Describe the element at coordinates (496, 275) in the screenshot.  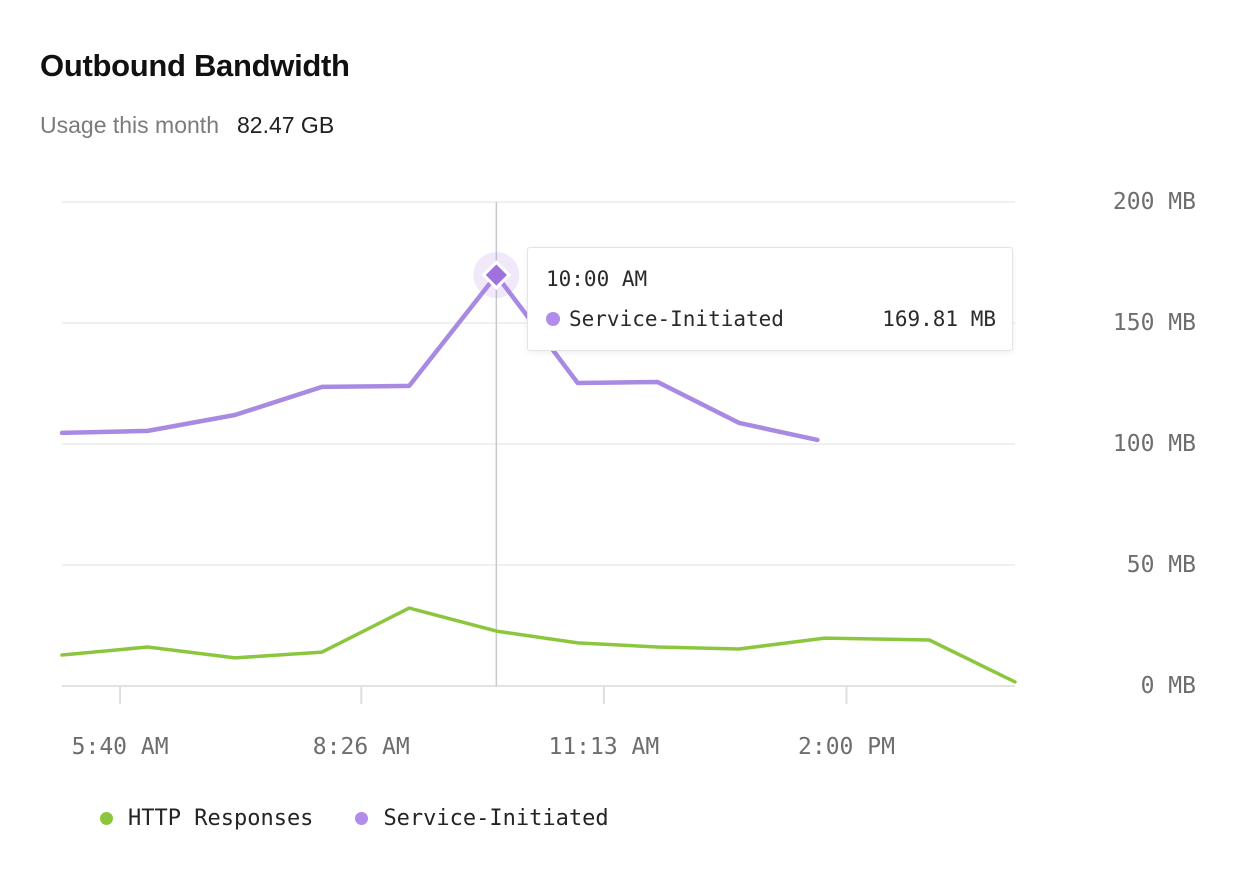
I see `hover-marker-diamond` at that location.